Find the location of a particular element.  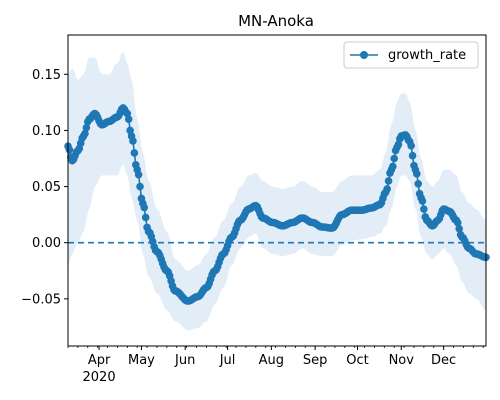

x-tick-label: Jun is located at coordinates (184, 360).